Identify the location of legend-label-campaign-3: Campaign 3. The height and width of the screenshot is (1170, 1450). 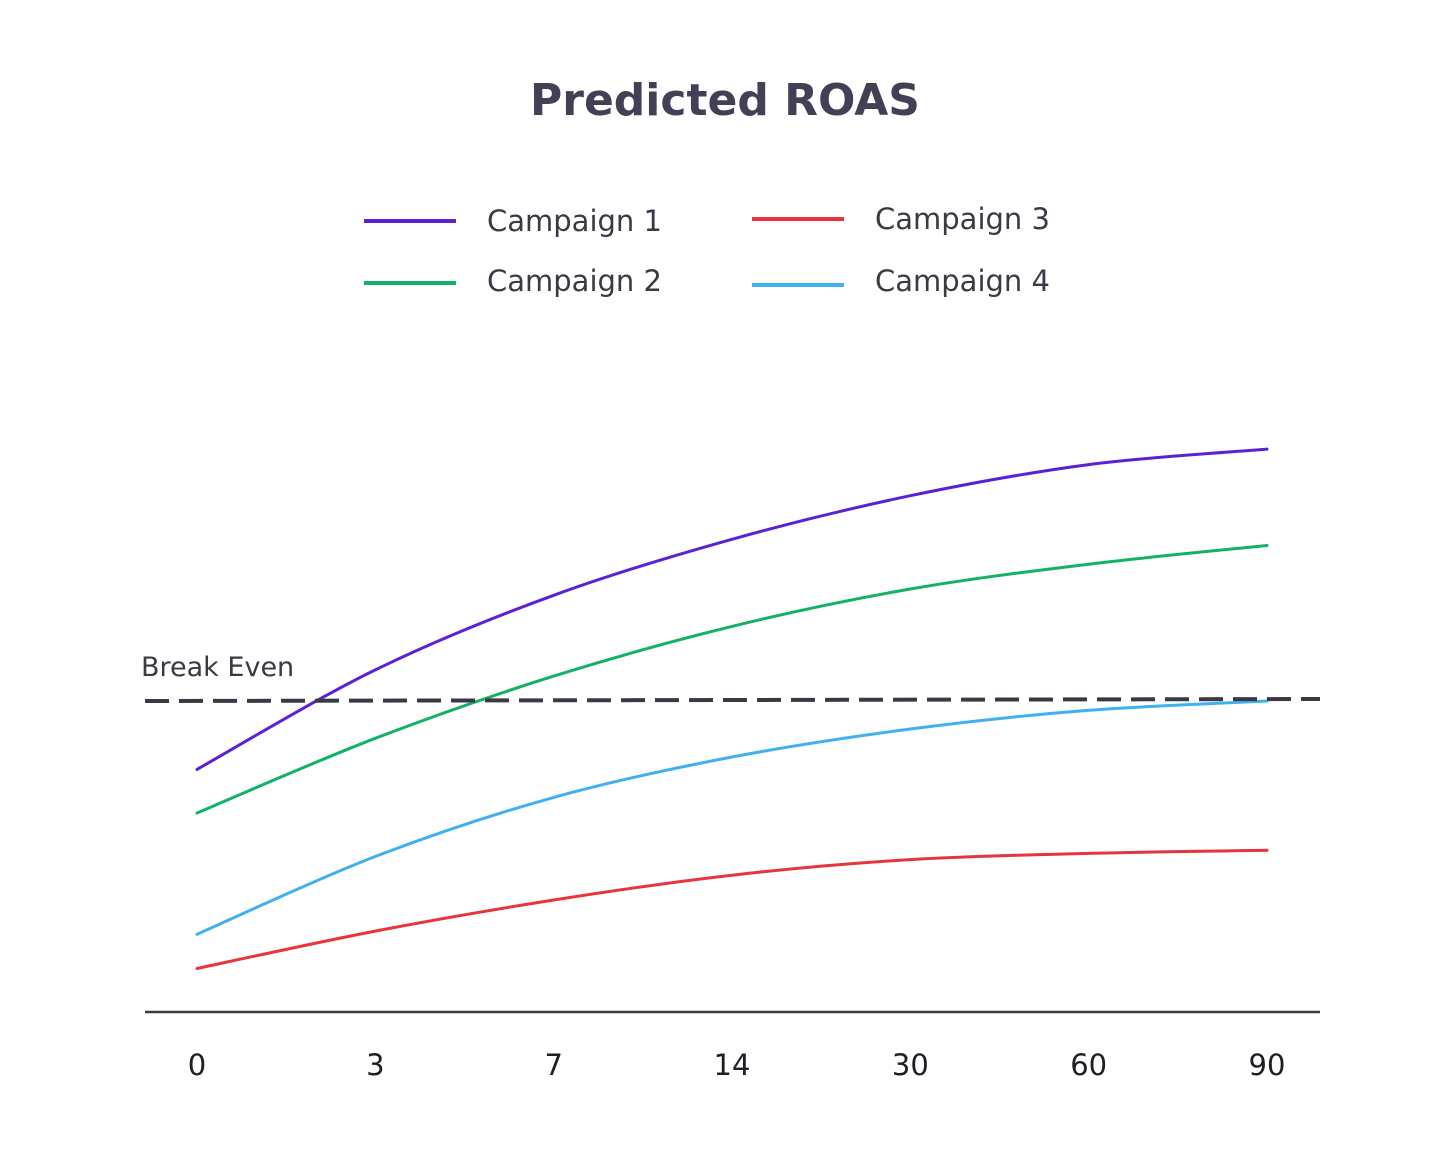
(962, 219).